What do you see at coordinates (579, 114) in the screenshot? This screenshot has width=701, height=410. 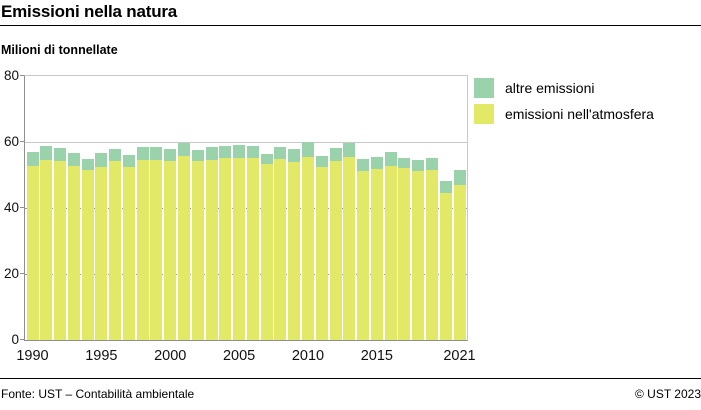 I see `legend-label: emissioni nell'atmosfera` at bounding box center [579, 114].